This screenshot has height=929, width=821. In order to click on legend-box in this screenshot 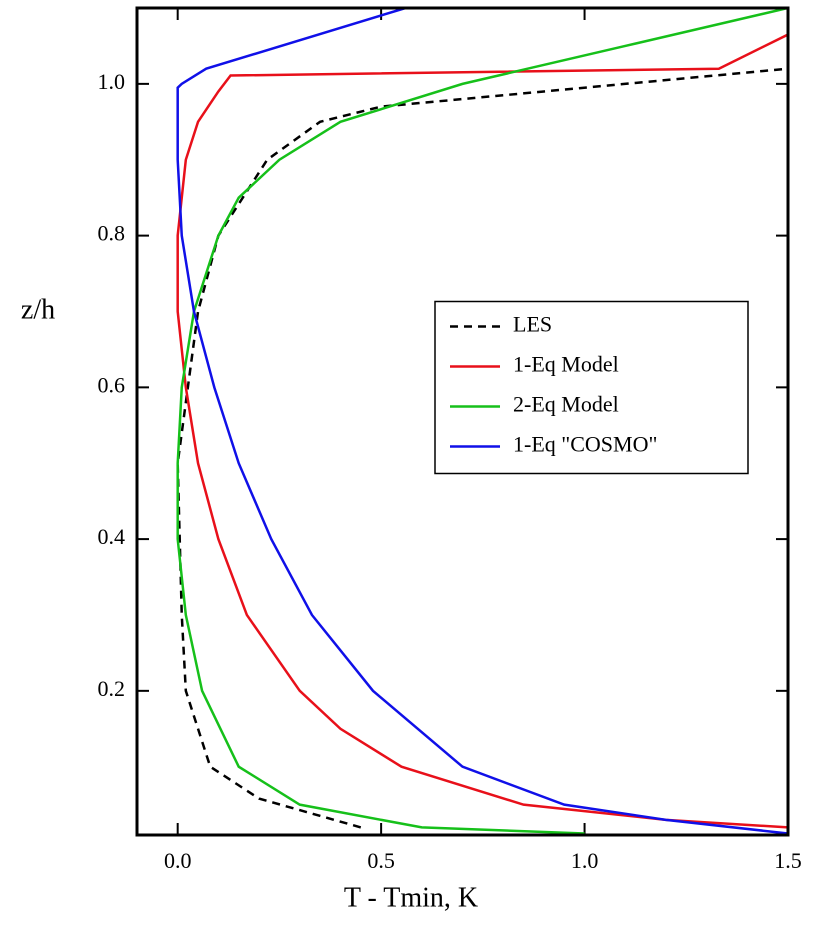, I will do `click(591, 387)`.